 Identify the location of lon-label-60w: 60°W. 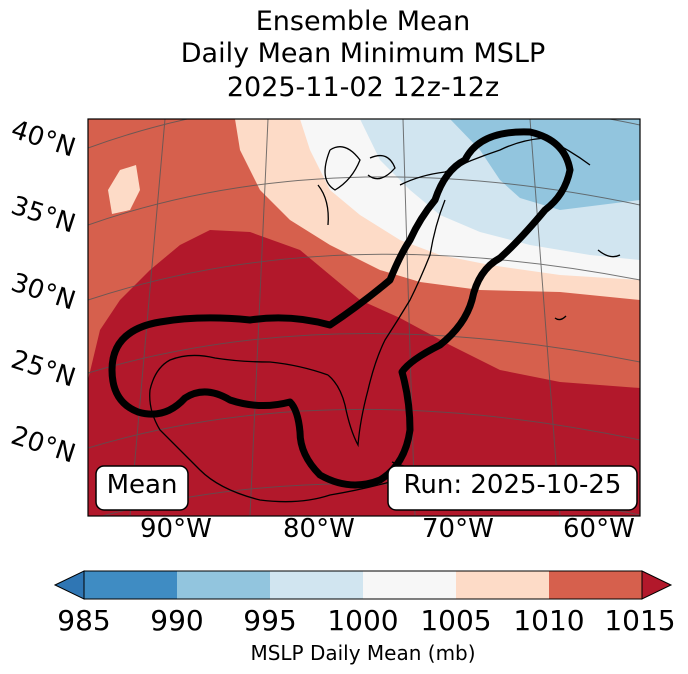
(599, 529).